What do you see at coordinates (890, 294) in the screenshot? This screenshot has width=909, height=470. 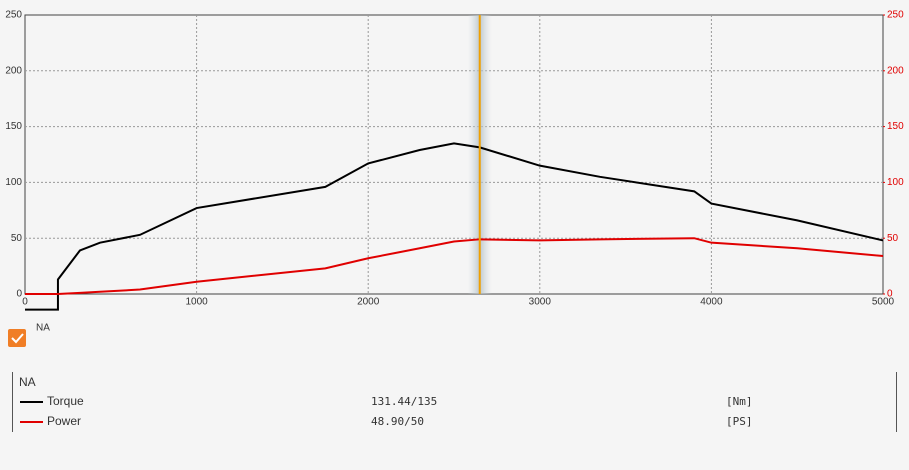 I see `y2-tick-label: 0` at bounding box center [890, 294].